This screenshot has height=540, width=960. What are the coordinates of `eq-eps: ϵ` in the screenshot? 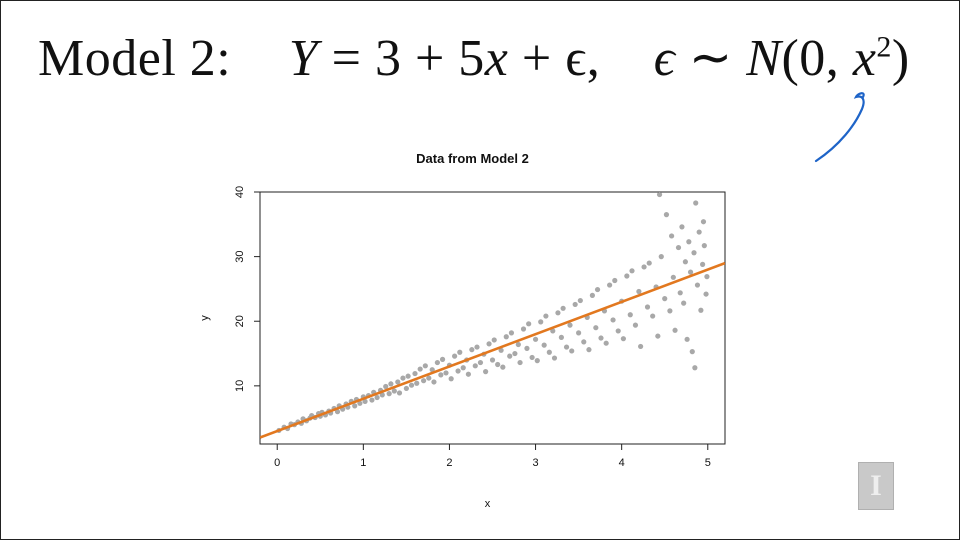 It's located at (664, 58).